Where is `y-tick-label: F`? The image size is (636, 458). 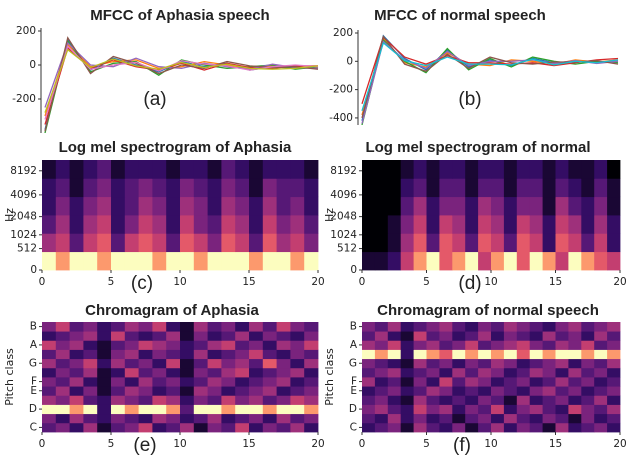
y-tick-label: F is located at coordinates (34, 382).